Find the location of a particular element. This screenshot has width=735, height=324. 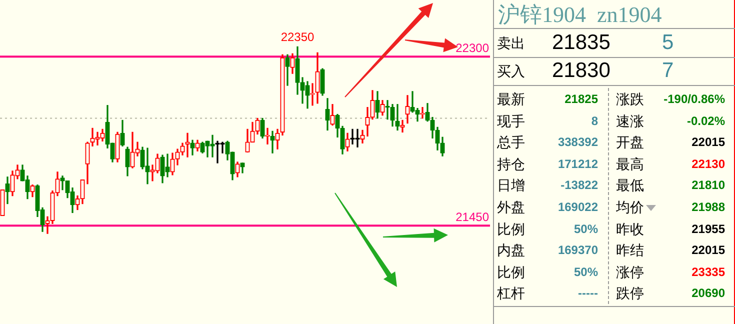

text: 速涨 is located at coordinates (630, 121).